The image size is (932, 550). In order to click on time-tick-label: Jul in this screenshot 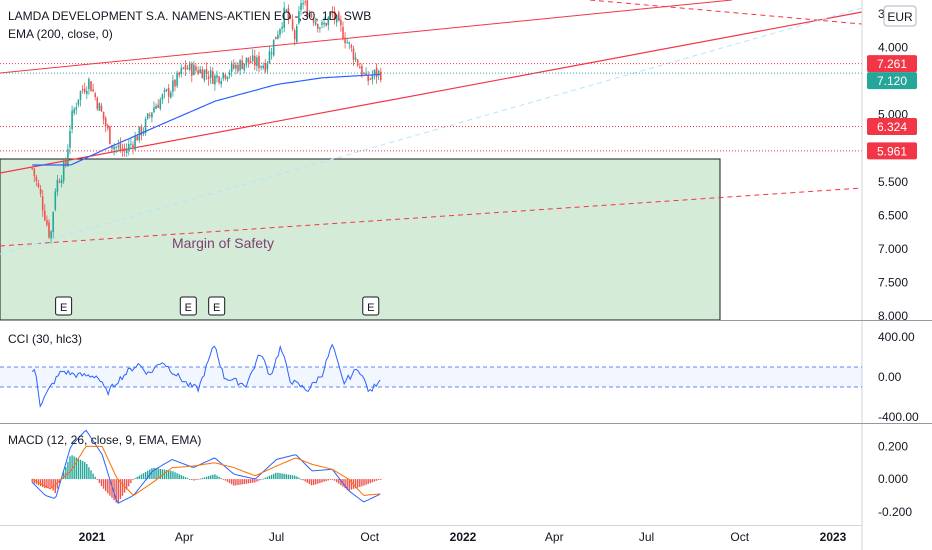, I will do `click(276, 537)`.